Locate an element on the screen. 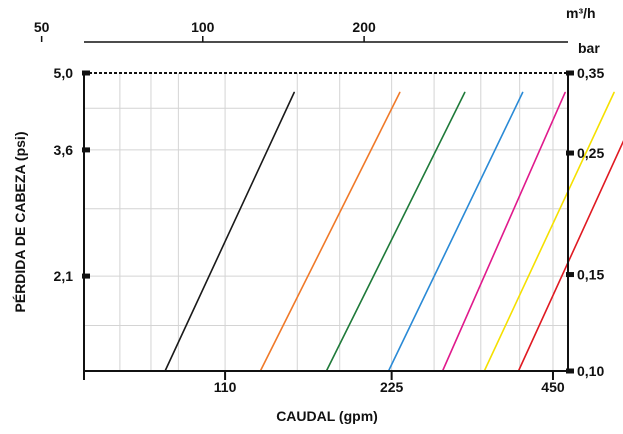  y-tick-label: 2,1 is located at coordinates (64, 276).